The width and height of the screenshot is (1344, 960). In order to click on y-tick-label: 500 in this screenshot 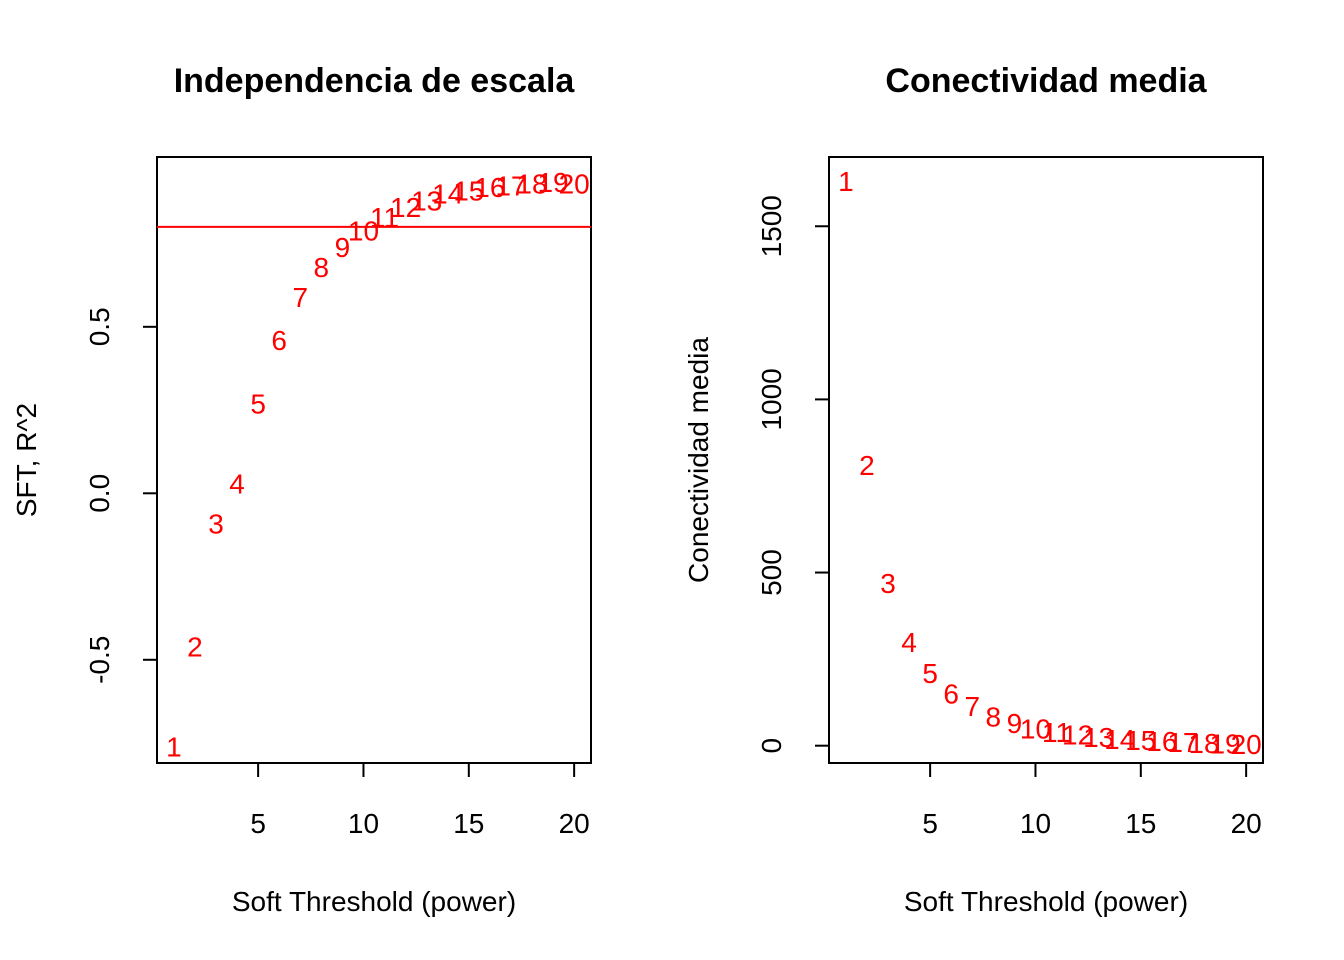, I will do `click(771, 572)`.